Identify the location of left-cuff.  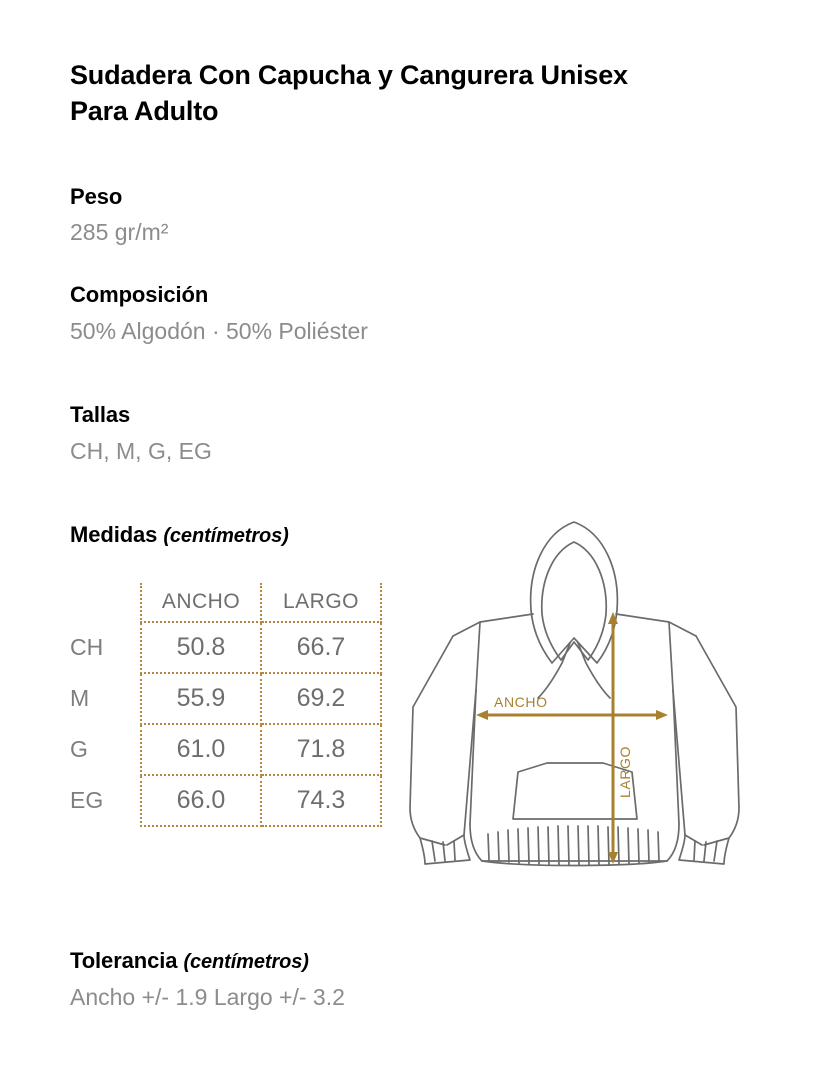
(445, 849).